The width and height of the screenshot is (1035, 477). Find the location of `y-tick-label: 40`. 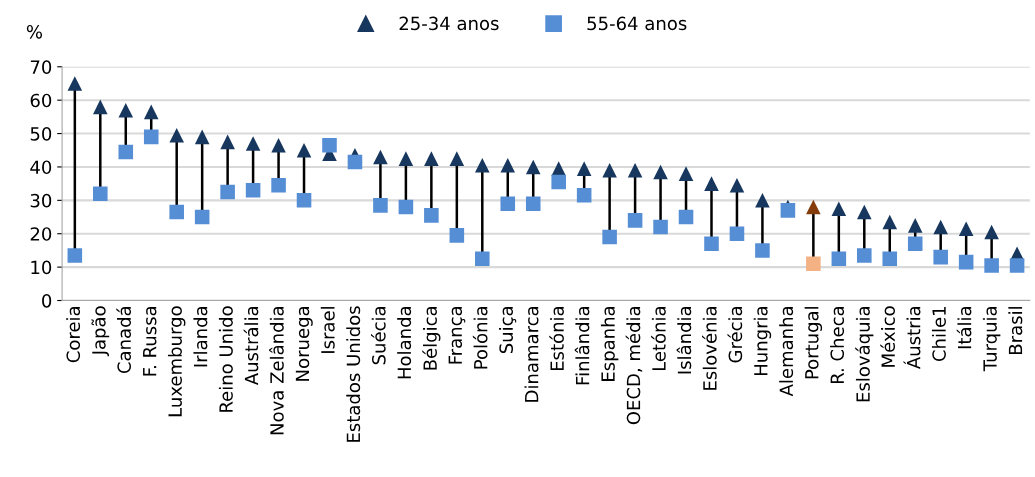

y-tick-label: 40 is located at coordinates (41, 167).